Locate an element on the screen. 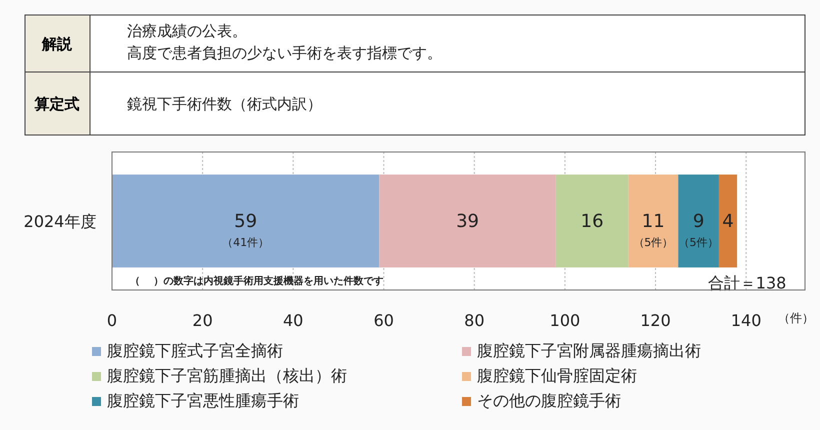 The image size is (820, 430). x-tick-label: 0 is located at coordinates (112, 320).